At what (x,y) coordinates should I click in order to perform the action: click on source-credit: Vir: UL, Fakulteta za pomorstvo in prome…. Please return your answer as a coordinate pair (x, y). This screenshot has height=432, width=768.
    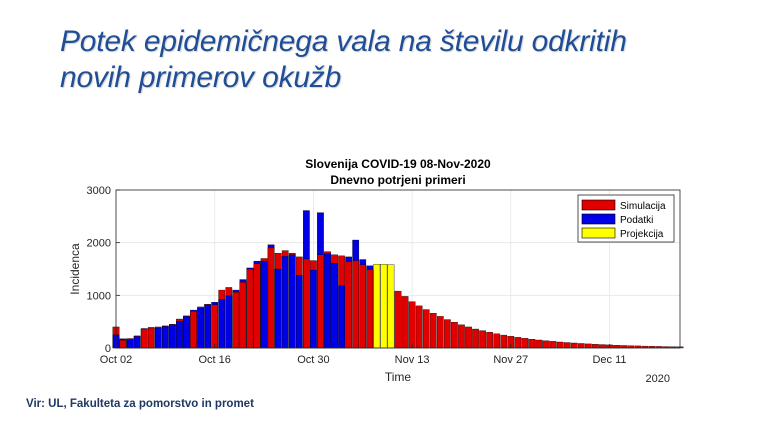
    Looking at the image, I should click on (140, 404).